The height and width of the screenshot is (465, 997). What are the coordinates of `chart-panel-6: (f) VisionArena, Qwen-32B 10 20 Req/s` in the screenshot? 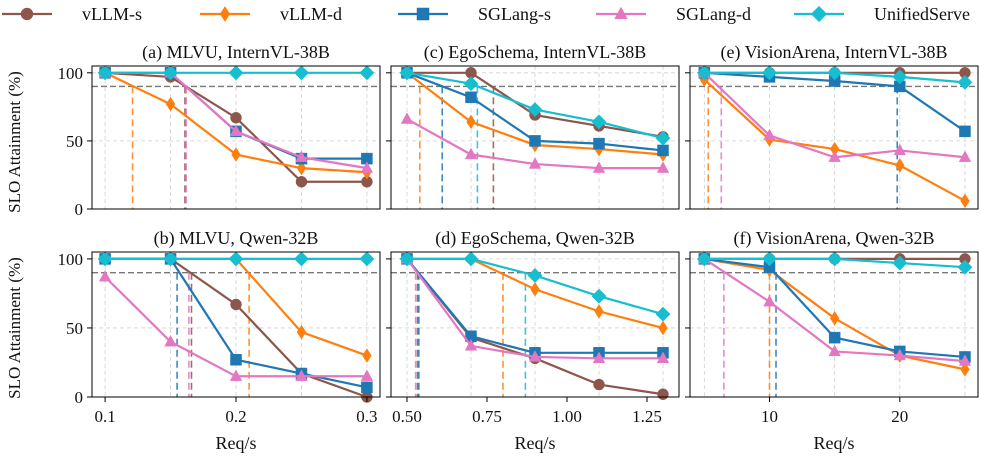 It's located at (832, 340).